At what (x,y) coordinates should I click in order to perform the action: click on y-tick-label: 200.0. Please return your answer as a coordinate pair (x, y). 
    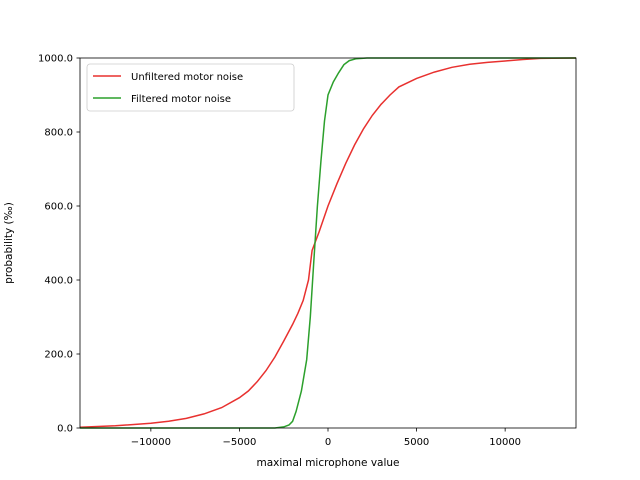
    Looking at the image, I should click on (58, 355).